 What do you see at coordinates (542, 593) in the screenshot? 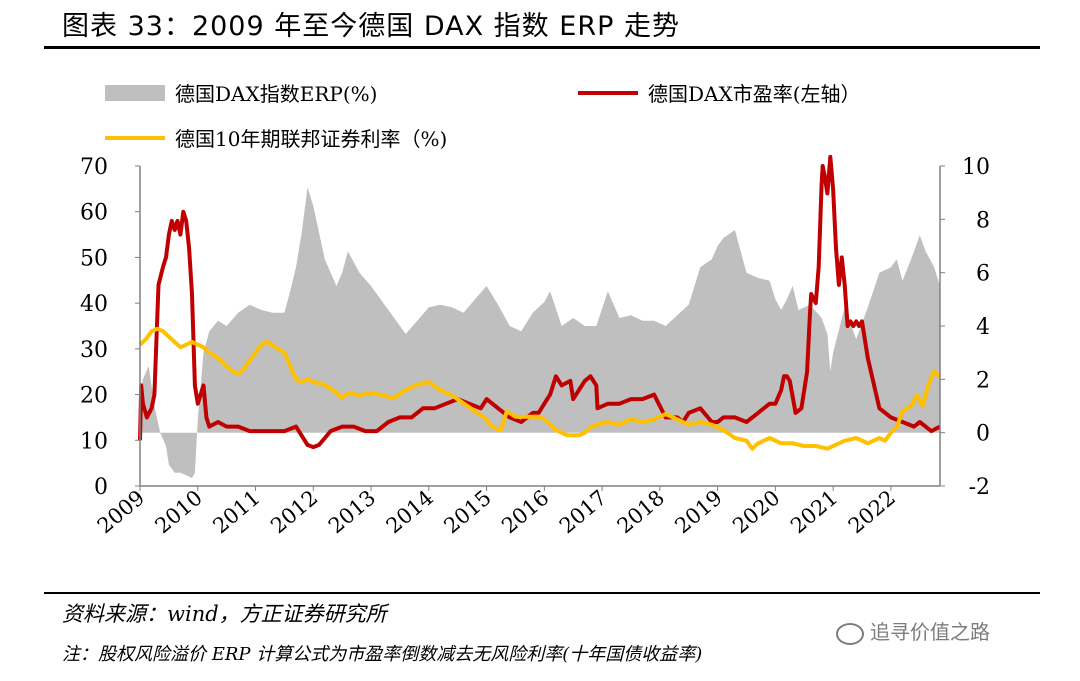
I see `source-rule` at bounding box center [542, 593].